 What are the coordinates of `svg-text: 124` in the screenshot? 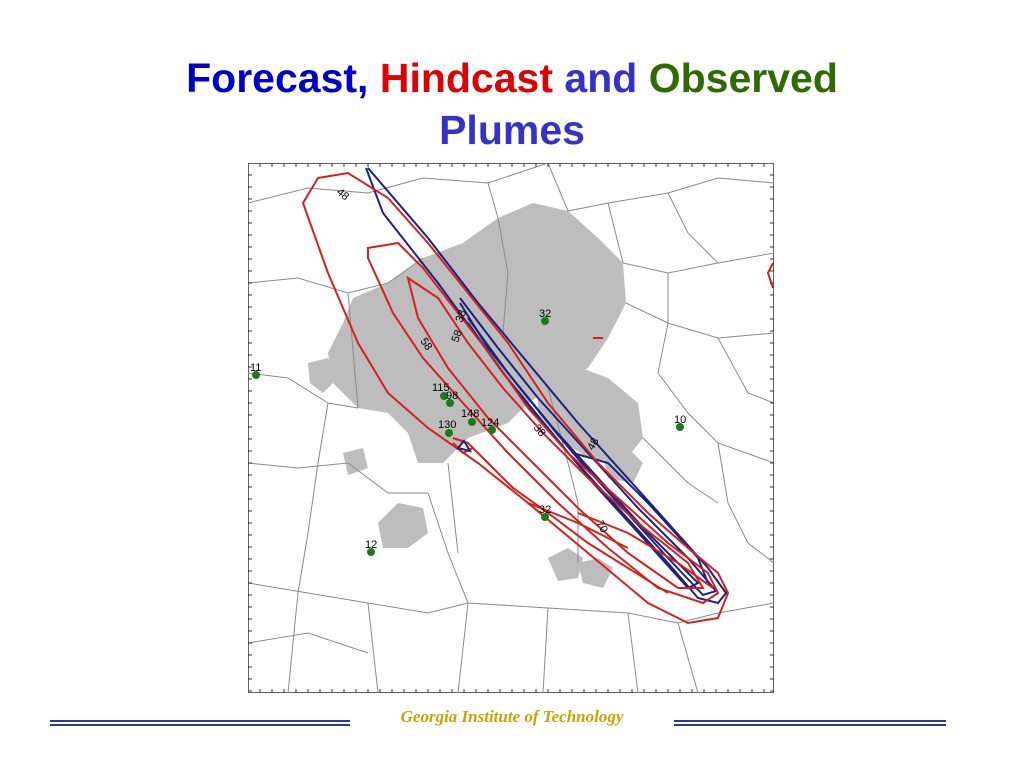 It's located at (490, 423).